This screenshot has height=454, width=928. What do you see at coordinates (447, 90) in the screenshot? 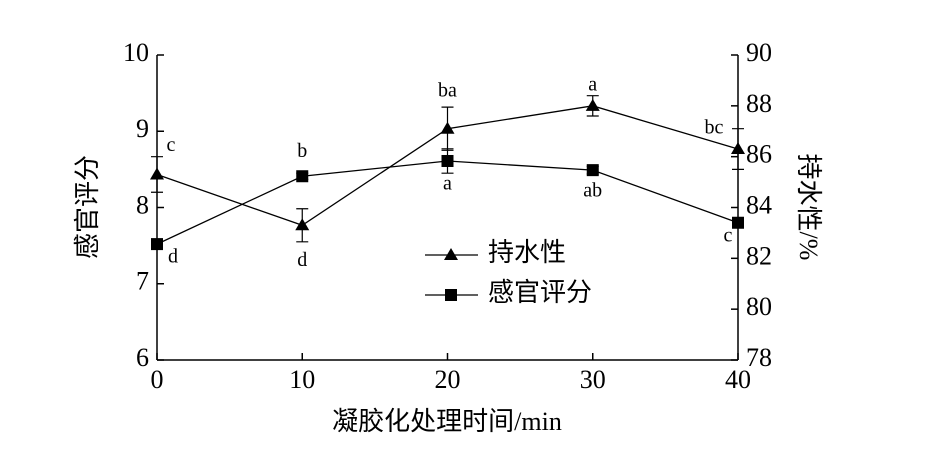
I see `annotation: ba` at bounding box center [447, 90].